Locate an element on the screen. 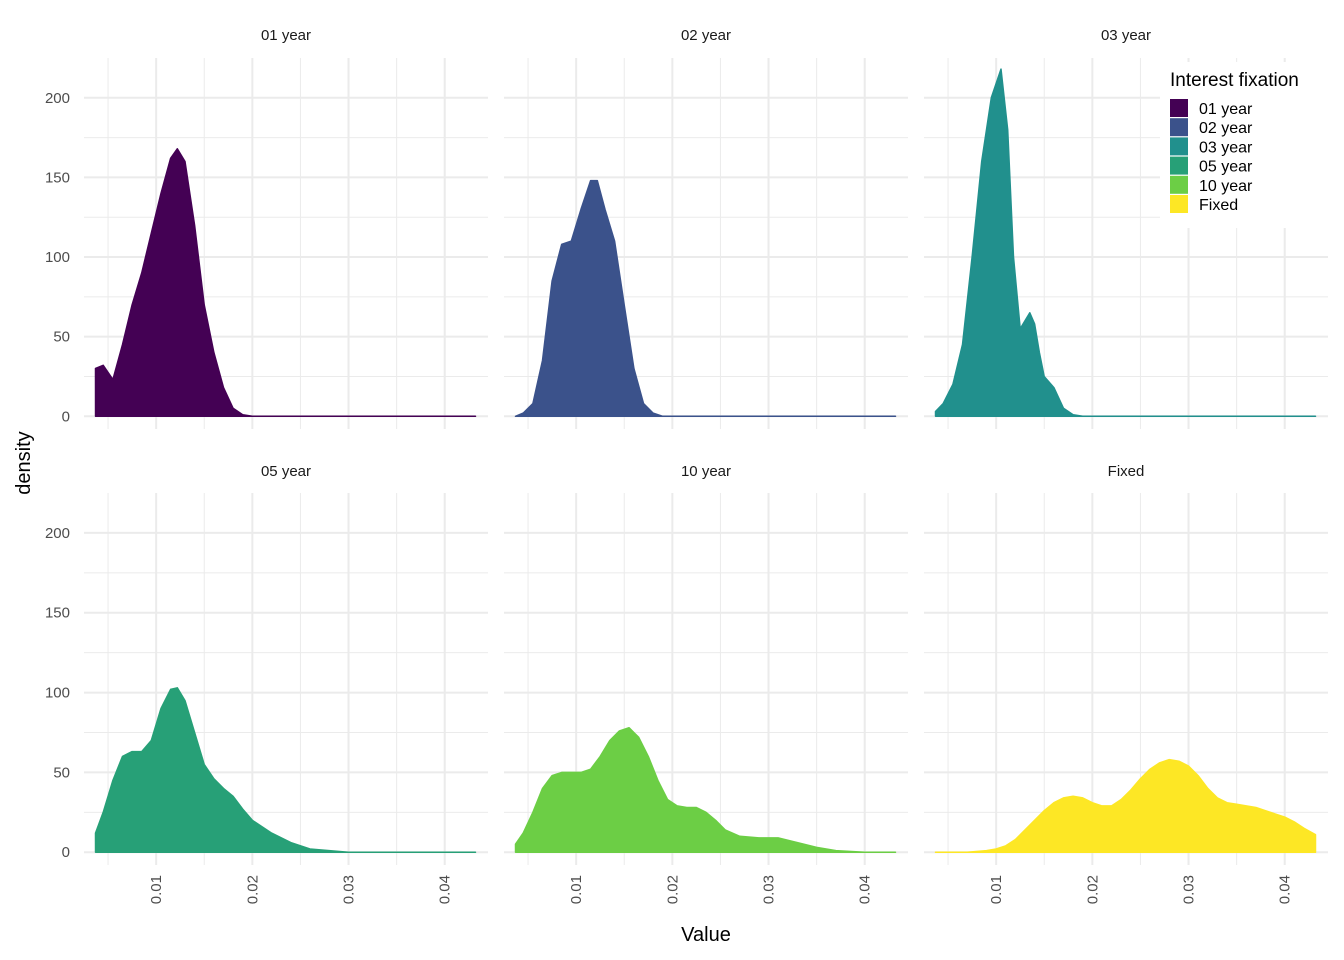 This screenshot has height=960, width=1344. legend-items: 01 year 02 year 03 year 05 year 10 year Fixed is located at coordinates (1211, 156).